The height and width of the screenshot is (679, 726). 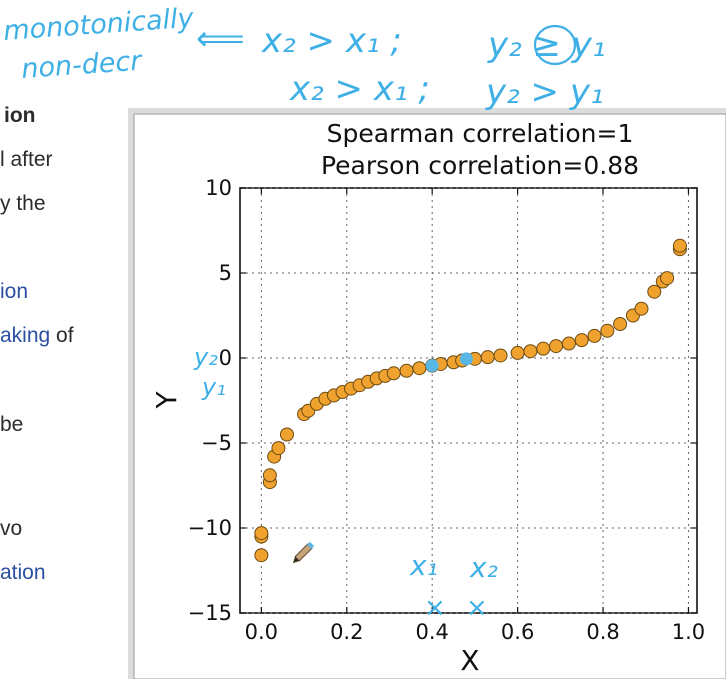 What do you see at coordinates (517, 632) in the screenshot?
I see `x-tick-label: 0.6` at bounding box center [517, 632].